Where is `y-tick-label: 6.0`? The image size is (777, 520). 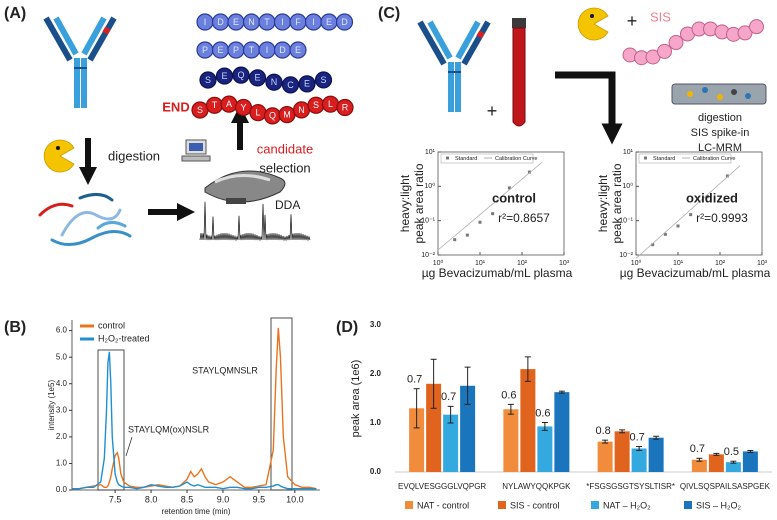
y-tick-label: 6.0 is located at coordinates (62, 330).